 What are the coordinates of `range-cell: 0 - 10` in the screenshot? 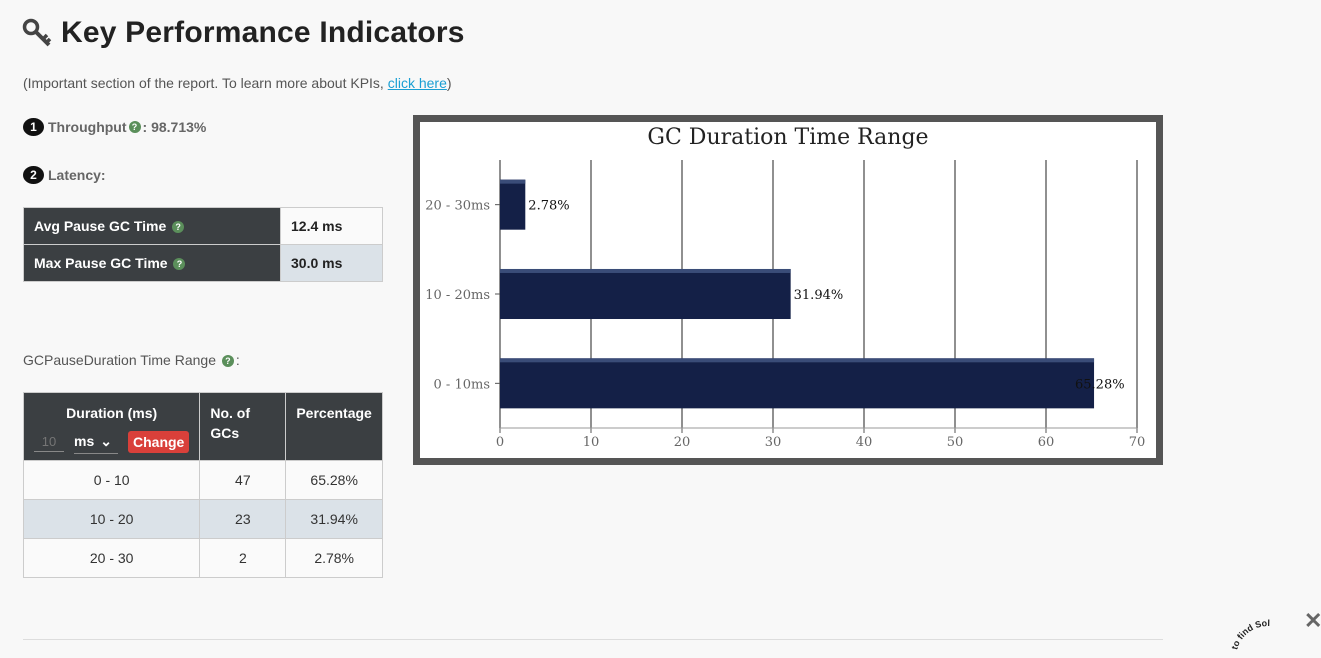 It's located at (111, 480).